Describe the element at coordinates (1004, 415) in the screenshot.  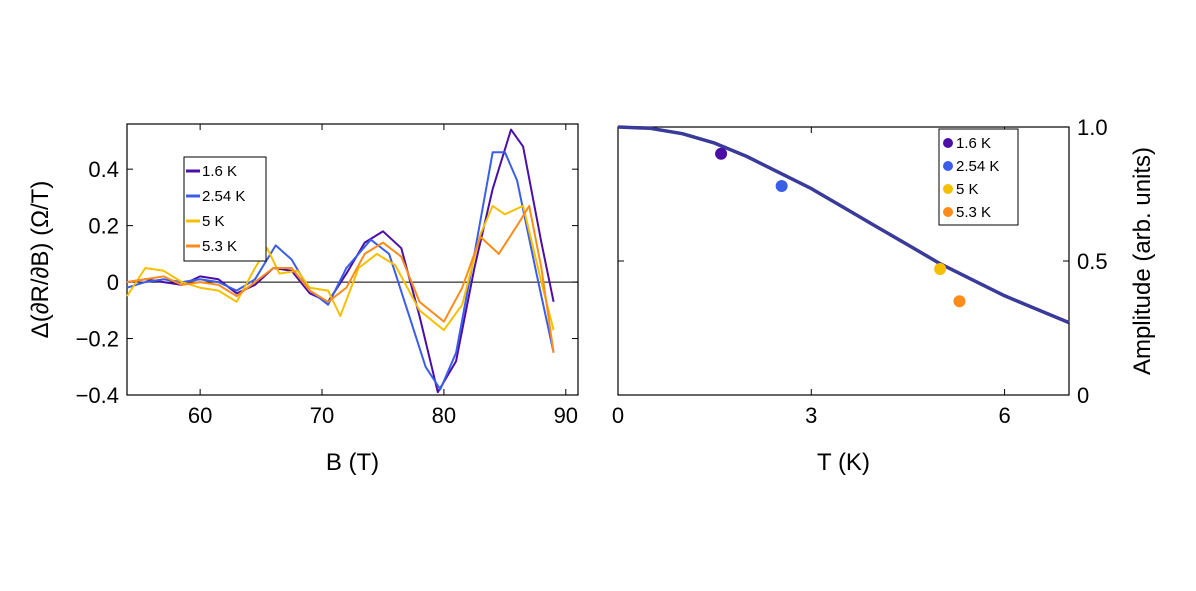
I see `x-tick-label: 6` at that location.